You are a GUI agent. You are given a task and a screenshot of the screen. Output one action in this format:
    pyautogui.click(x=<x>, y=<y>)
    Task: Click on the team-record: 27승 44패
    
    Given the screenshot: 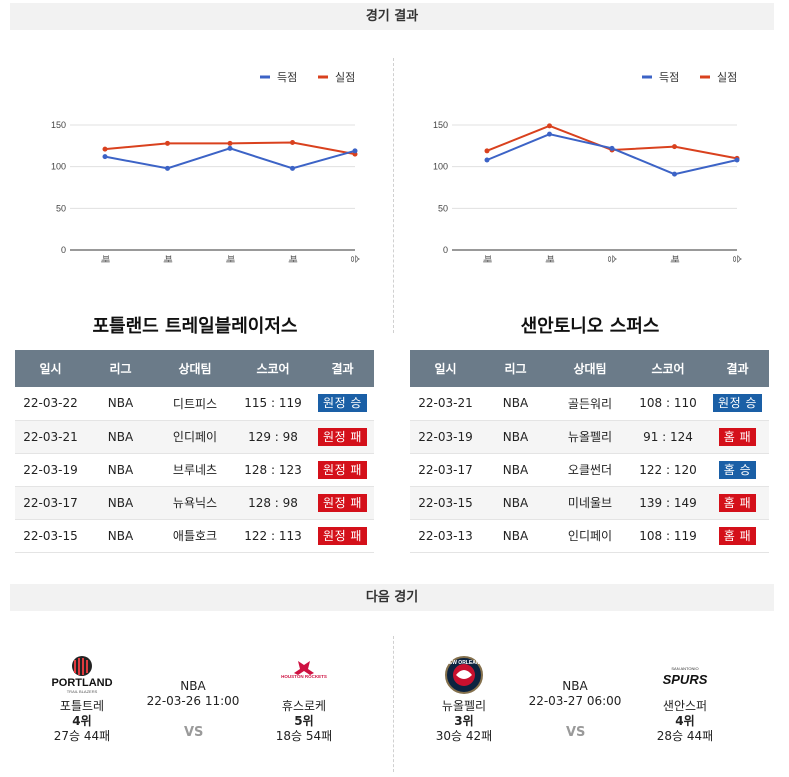 What is the action you would take?
    pyautogui.click(x=82, y=736)
    